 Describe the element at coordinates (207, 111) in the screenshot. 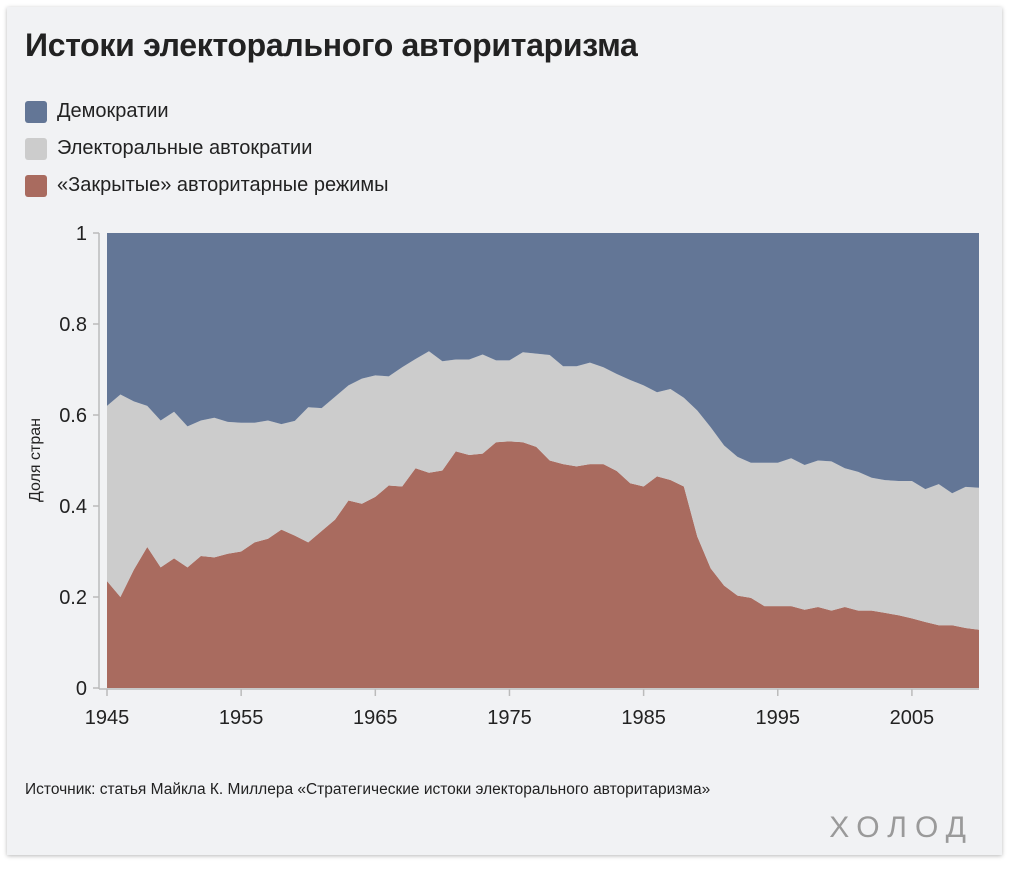

I see `legend-item-democracies: Демократии` at that location.